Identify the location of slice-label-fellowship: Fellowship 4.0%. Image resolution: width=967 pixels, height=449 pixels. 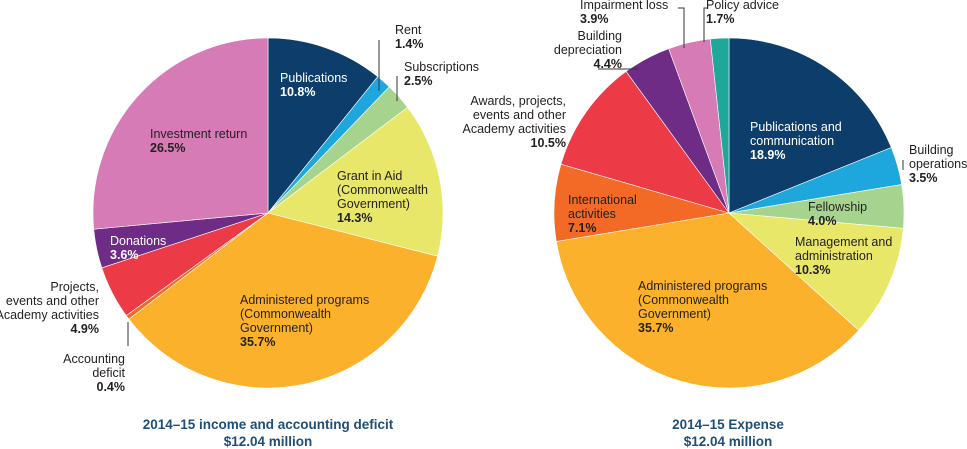
(837, 214).